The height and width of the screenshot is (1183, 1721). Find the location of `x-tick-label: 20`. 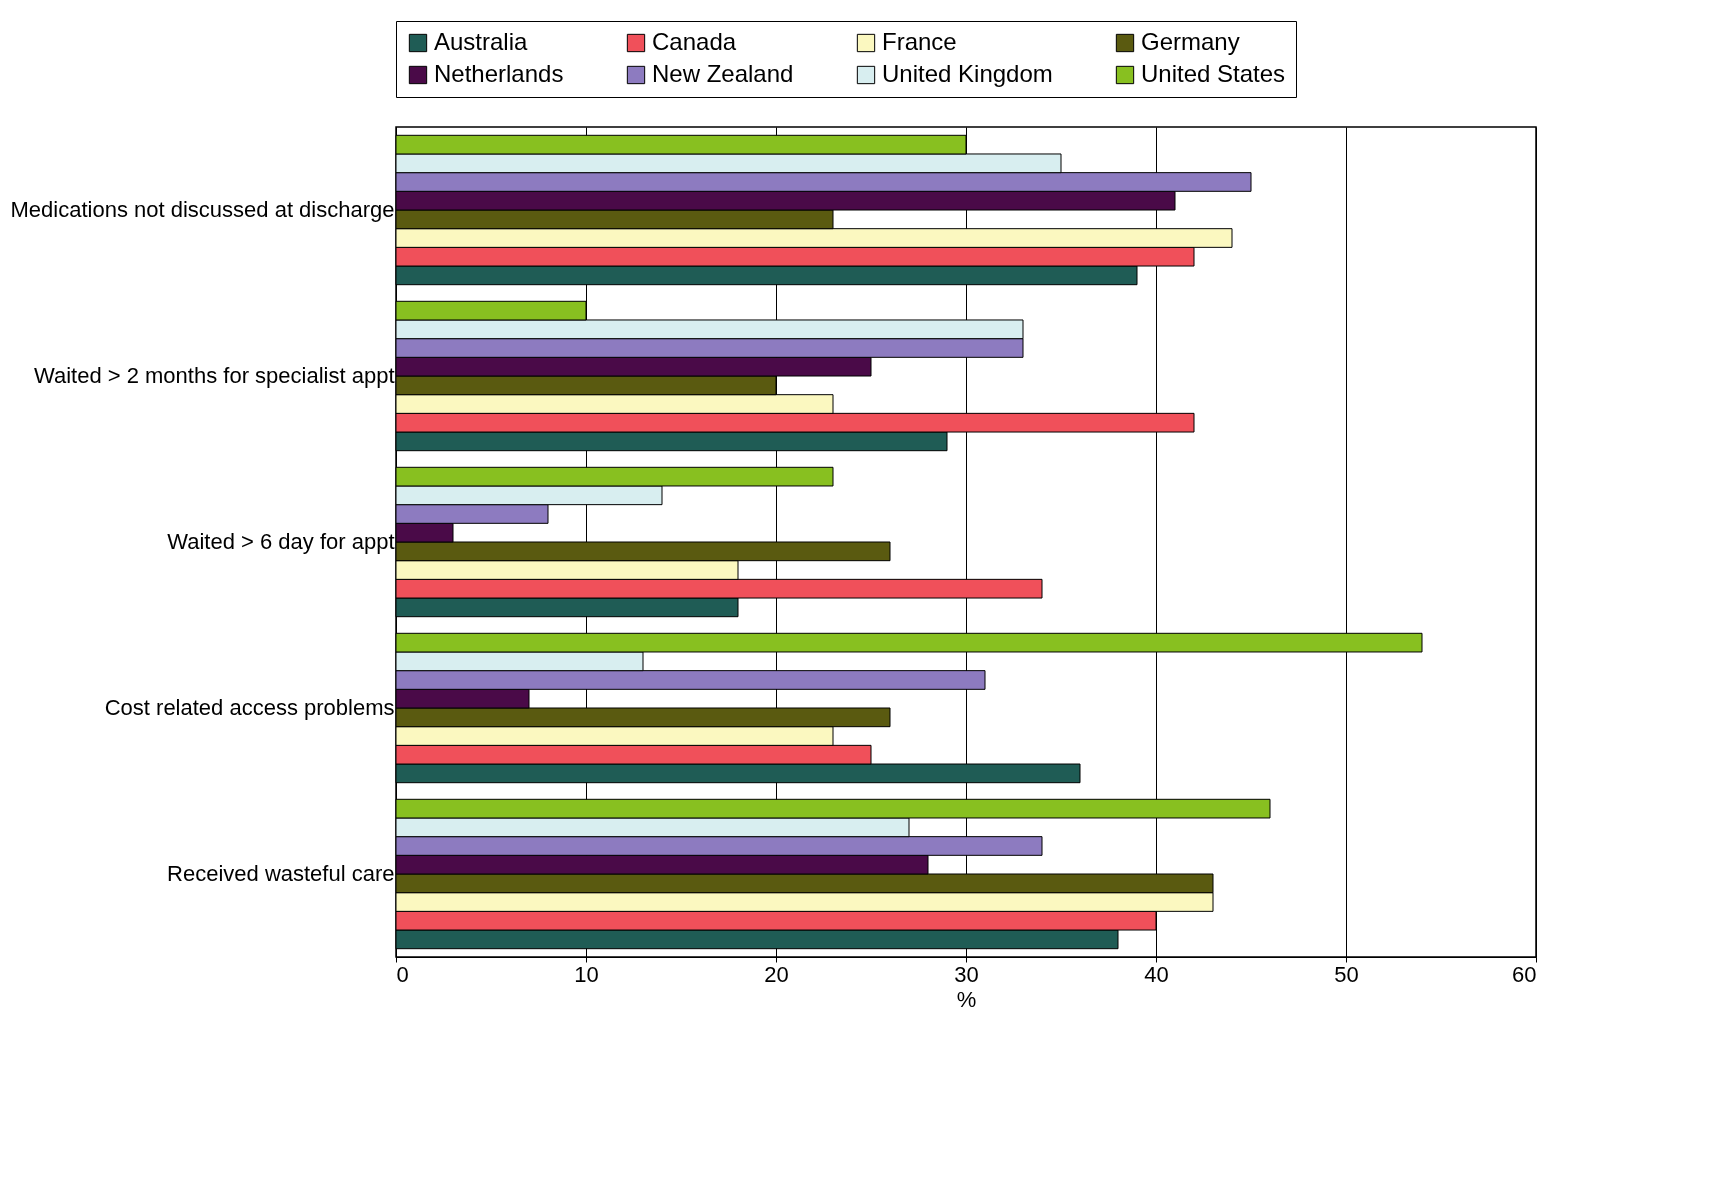

x-tick-label: 20 is located at coordinates (776, 974).